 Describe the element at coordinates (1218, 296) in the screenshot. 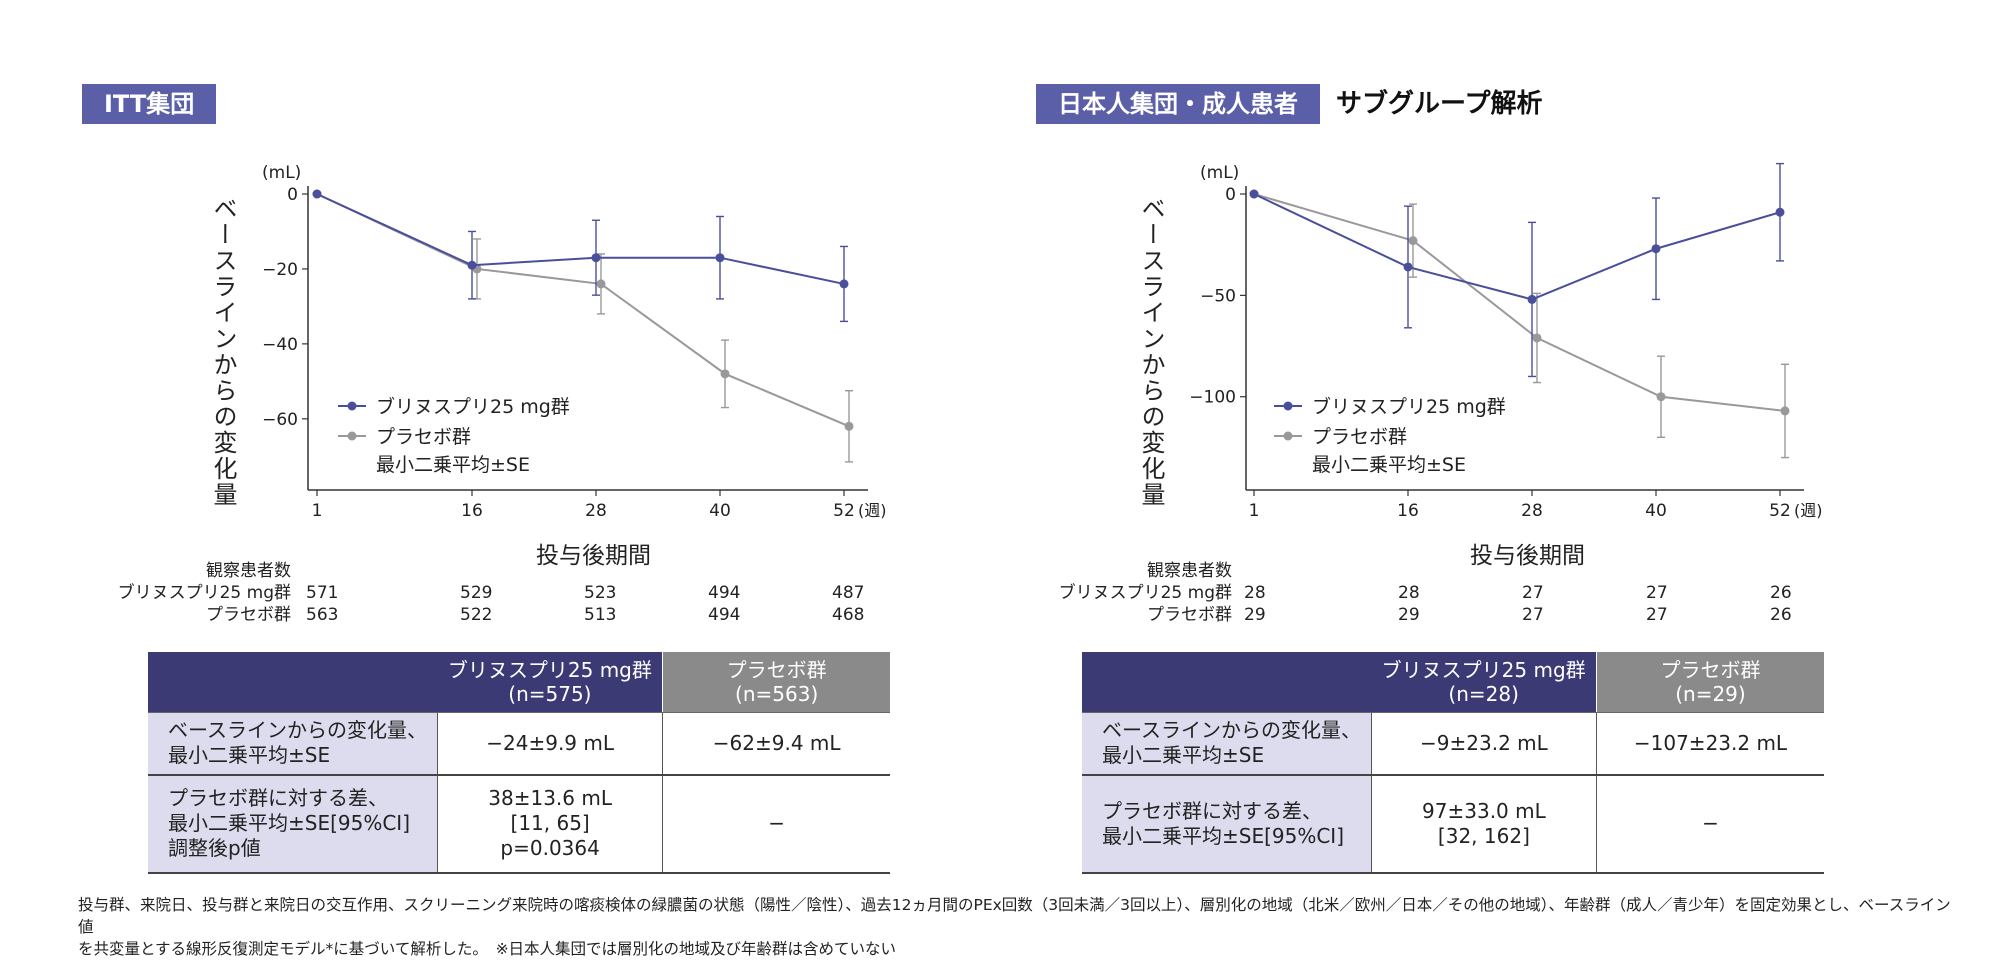

I see `y-tick-label: −50` at that location.